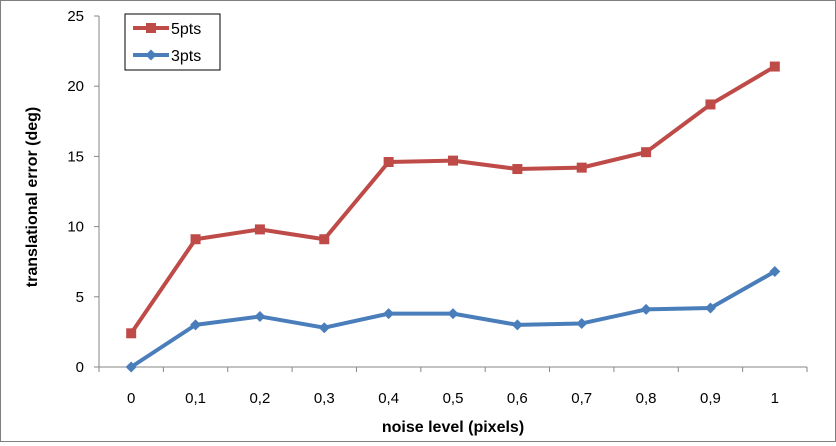 The height and width of the screenshot is (446, 836). Describe the element at coordinates (80, 297) in the screenshot. I see `y-tick-label: 5` at that location.